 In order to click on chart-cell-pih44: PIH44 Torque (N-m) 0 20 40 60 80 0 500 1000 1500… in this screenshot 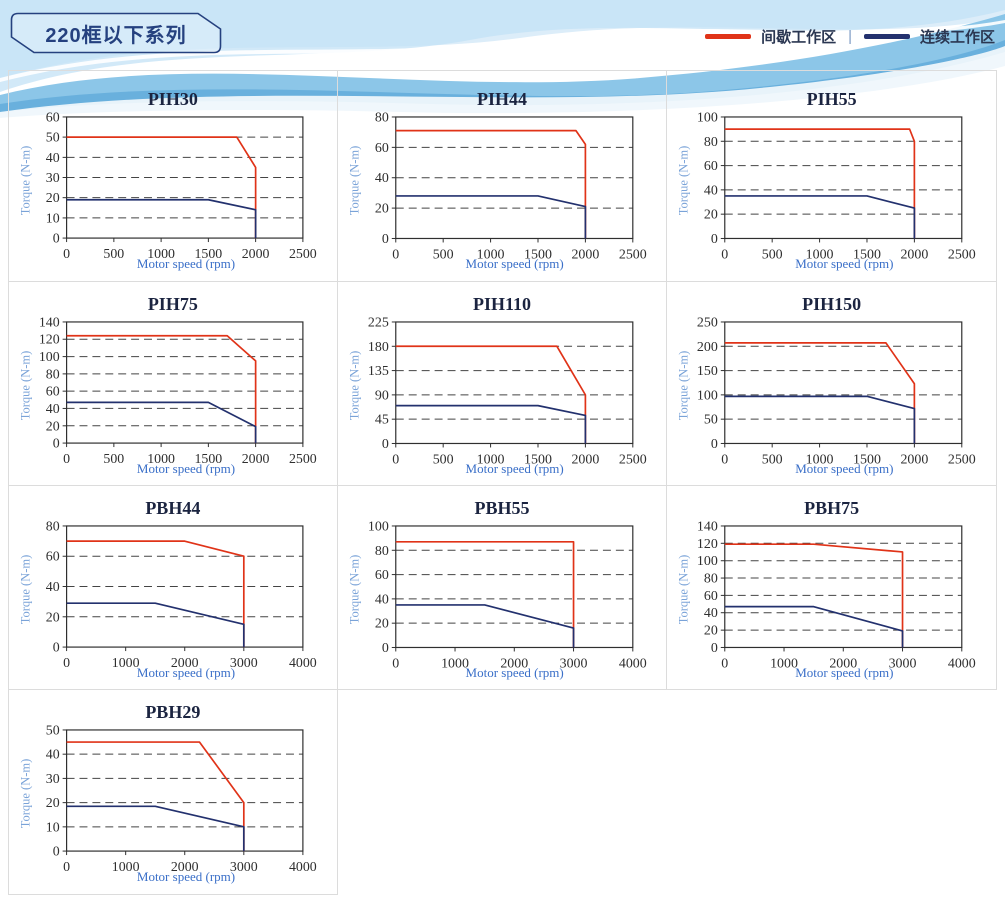, I will do `click(502, 176)`.